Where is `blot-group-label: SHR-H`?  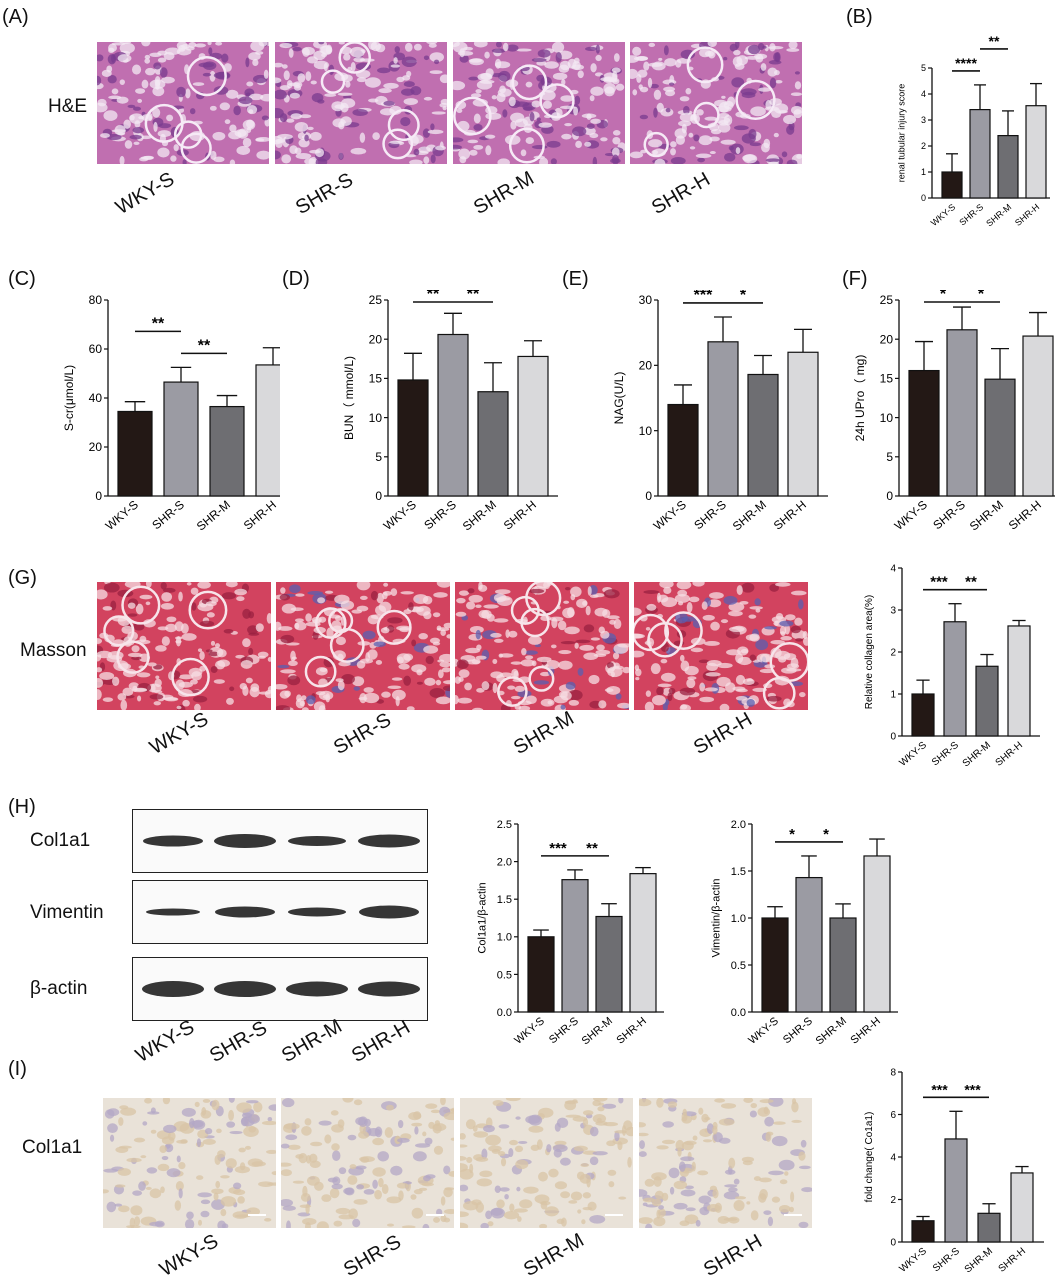
blot-group-label: SHR-H is located at coordinates (381, 1042).